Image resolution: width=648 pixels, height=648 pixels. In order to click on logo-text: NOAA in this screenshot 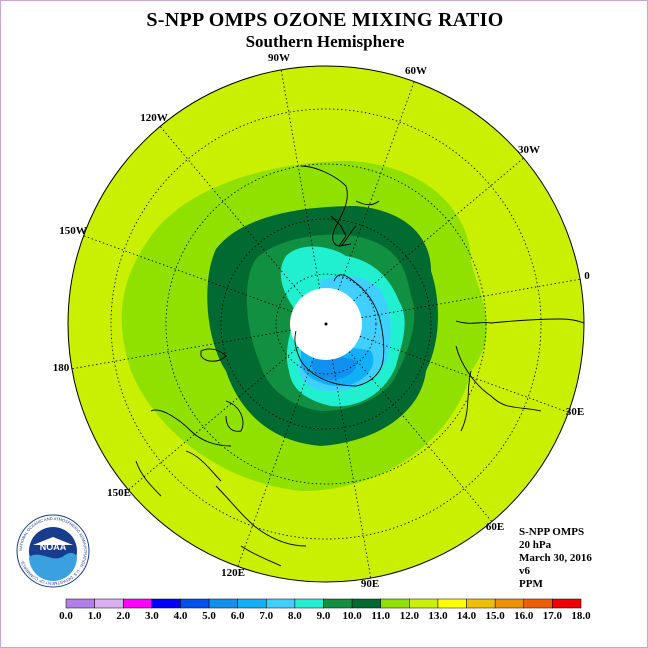, I will do `click(53, 547)`.